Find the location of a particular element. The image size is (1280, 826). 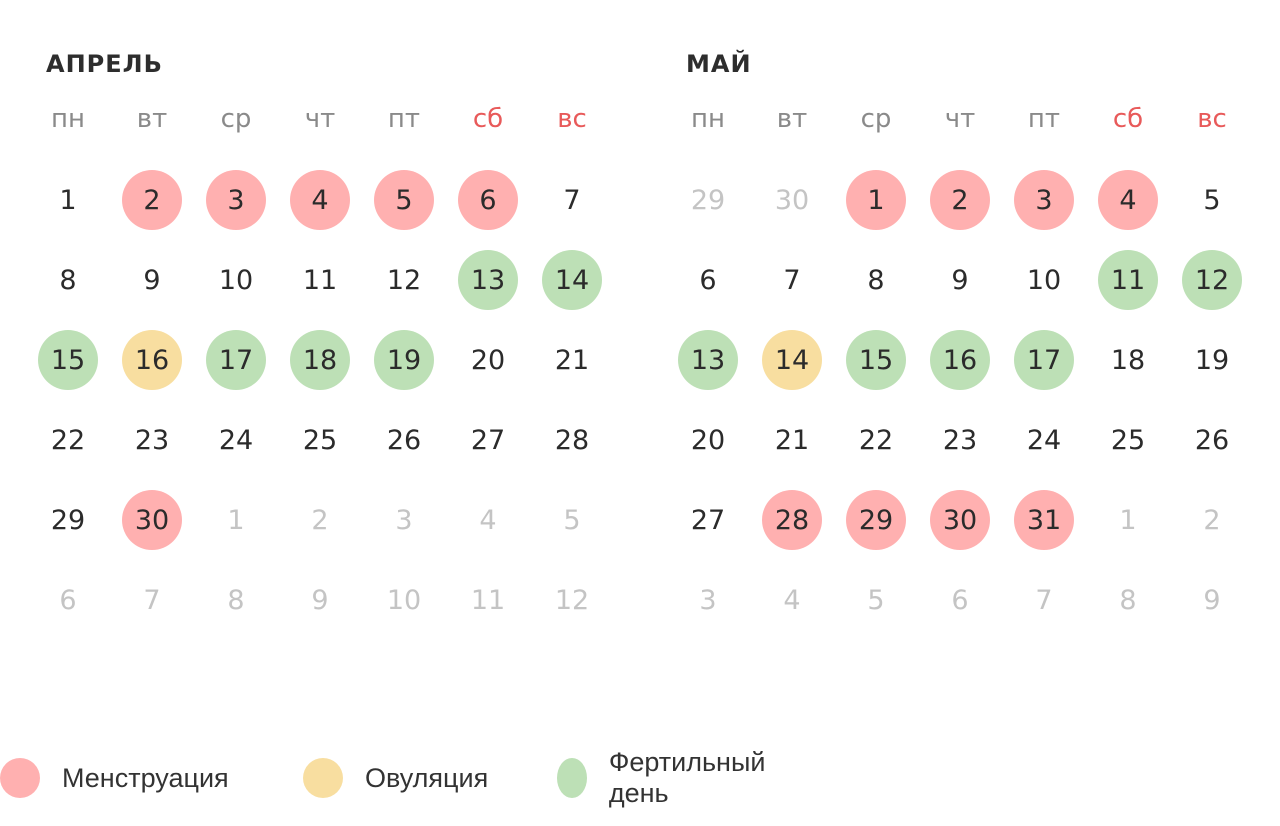

legend-item-menstruation: Менструация is located at coordinates (114, 778).